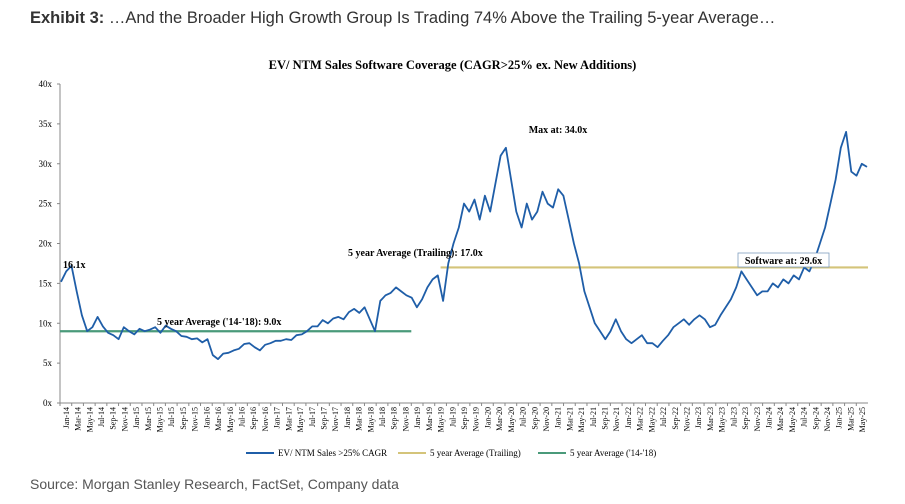 The image size is (905, 504). What do you see at coordinates (332, 453) in the screenshot?
I see `legend-label-0: EV/ NTM Sales >25% CAGR` at bounding box center [332, 453].